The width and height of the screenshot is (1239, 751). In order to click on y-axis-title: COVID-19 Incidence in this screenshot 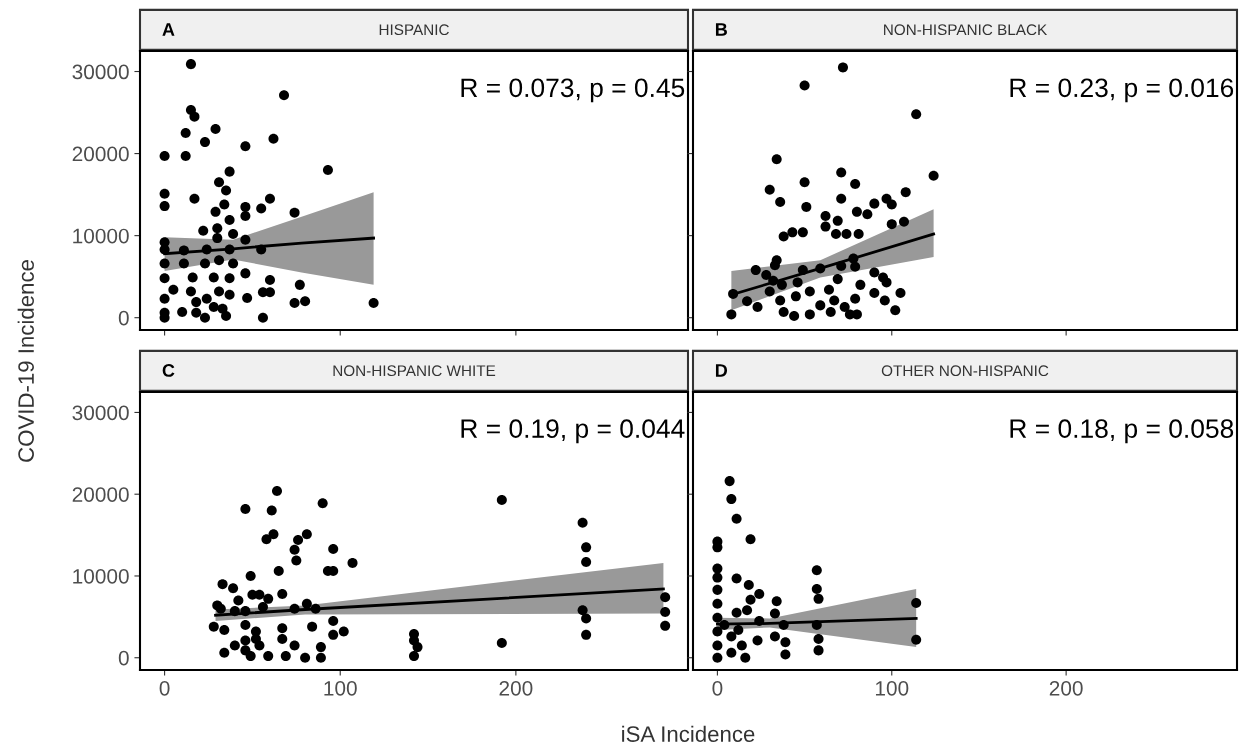, I will do `click(25, 361)`.